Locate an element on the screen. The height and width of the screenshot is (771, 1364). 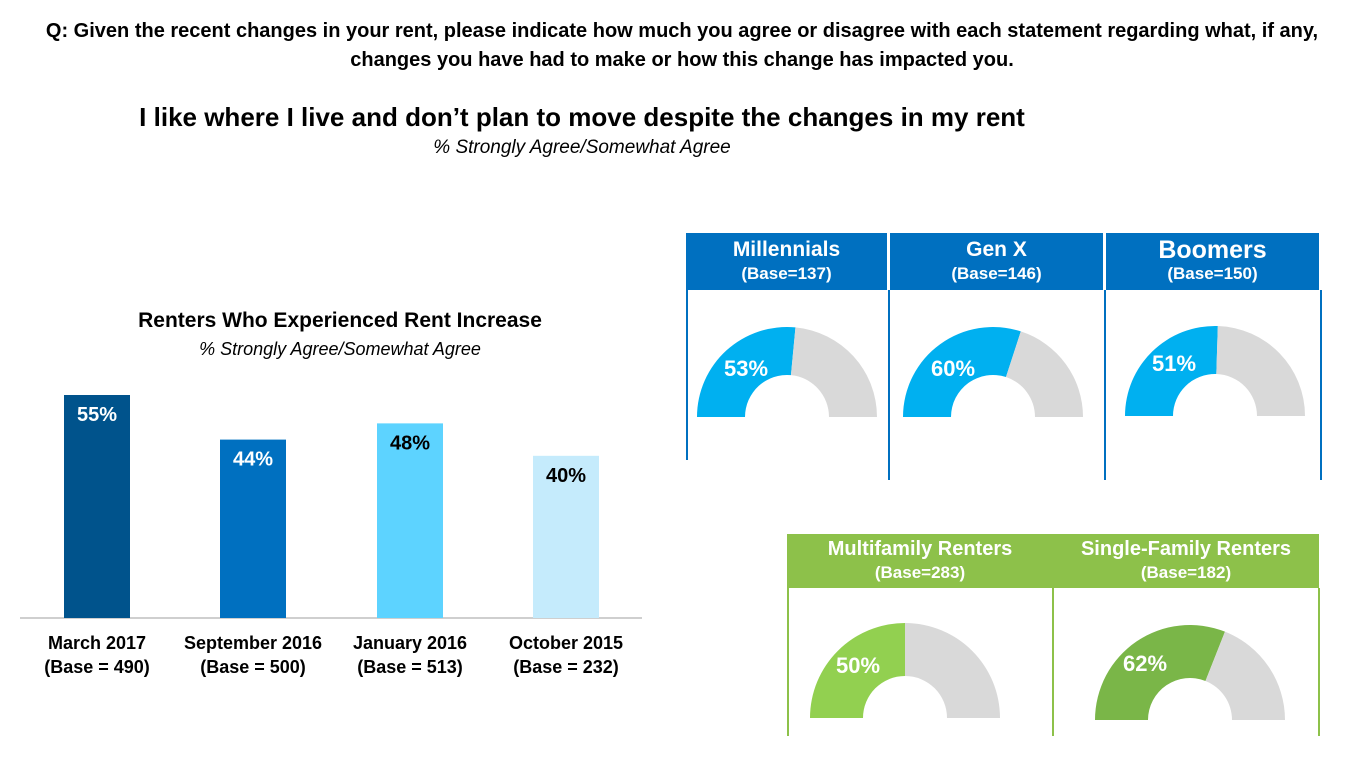
gauge-boomers: 51% is located at coordinates (1215, 371).